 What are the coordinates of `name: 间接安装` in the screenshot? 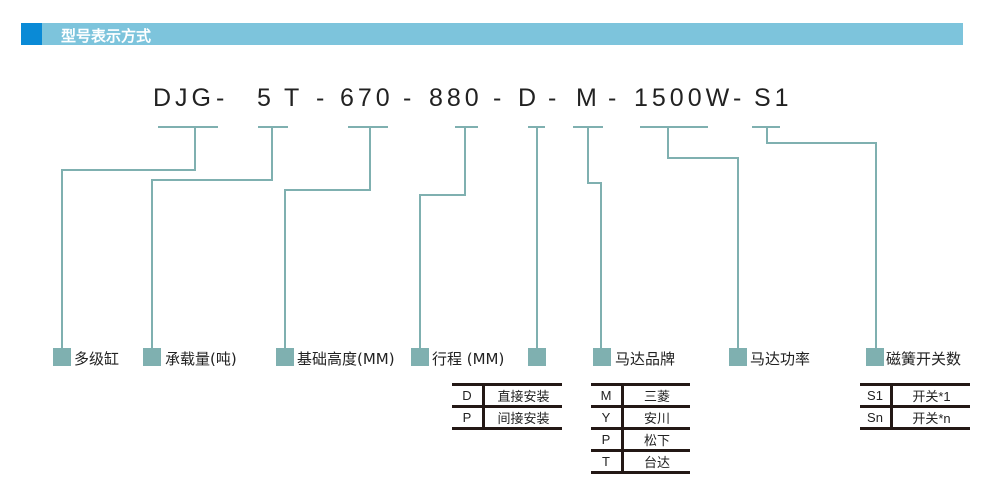 It's located at (522, 417).